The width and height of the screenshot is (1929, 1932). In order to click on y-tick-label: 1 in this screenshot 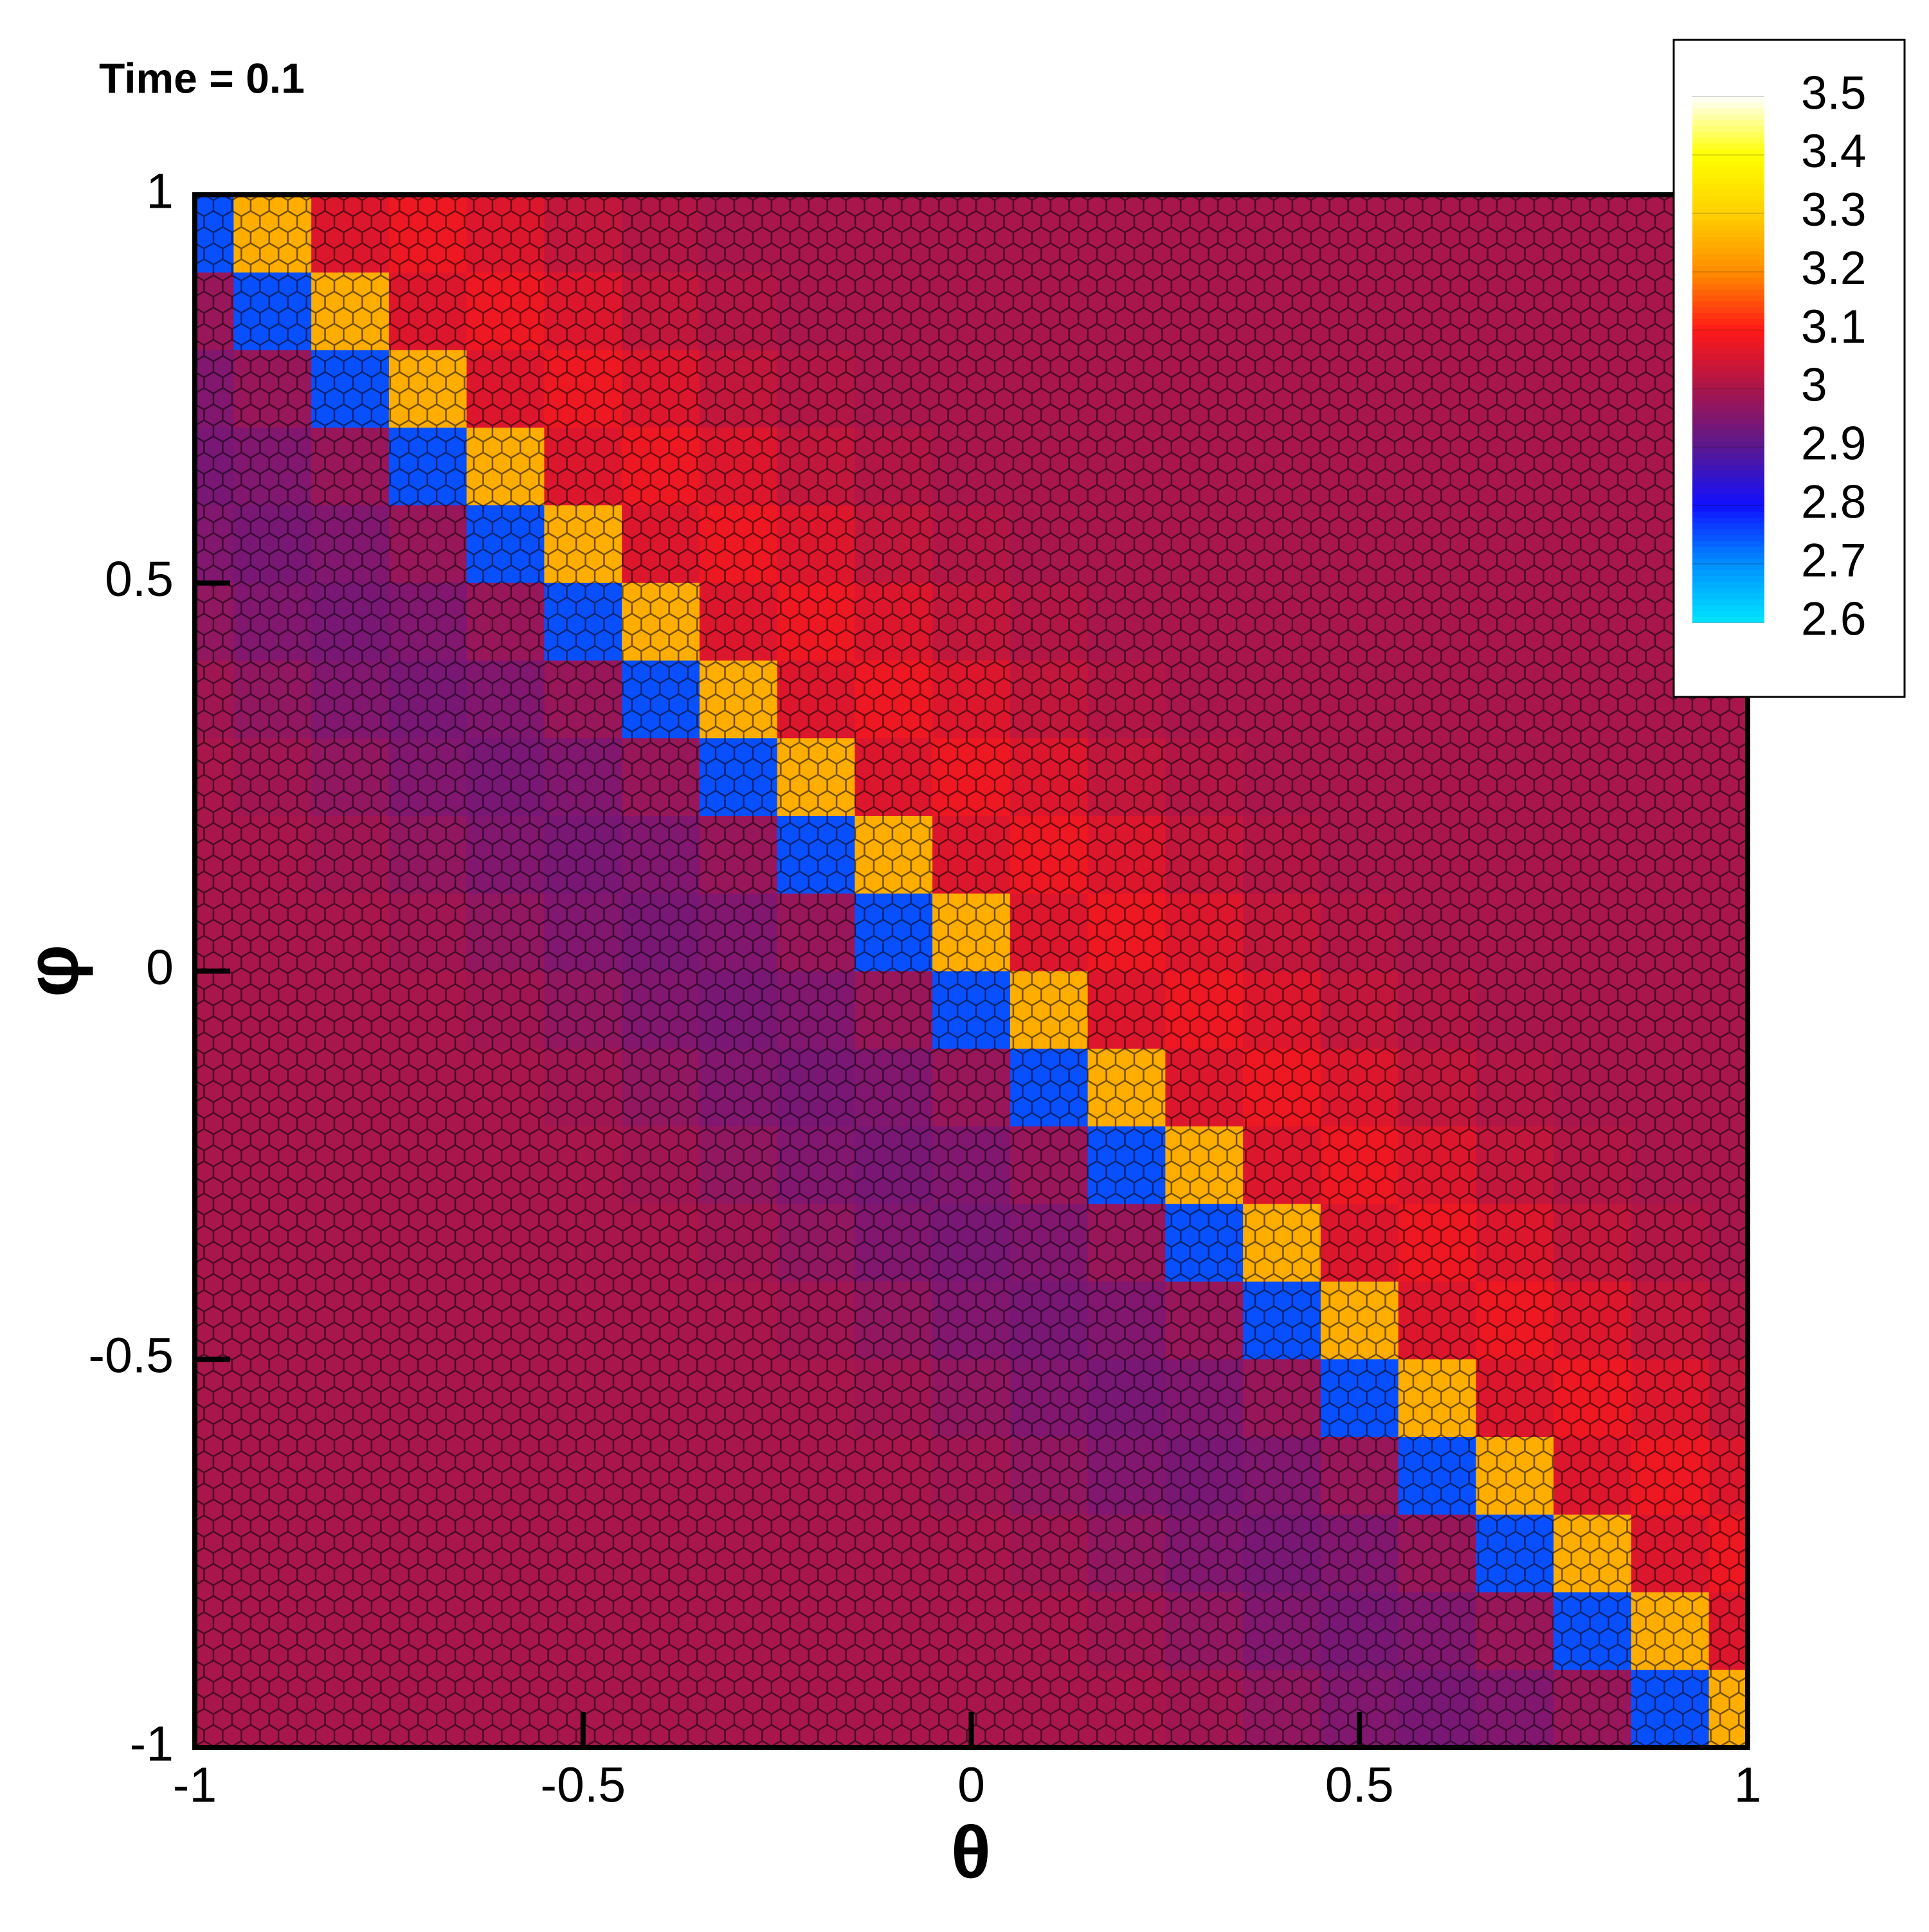, I will do `click(160, 191)`.